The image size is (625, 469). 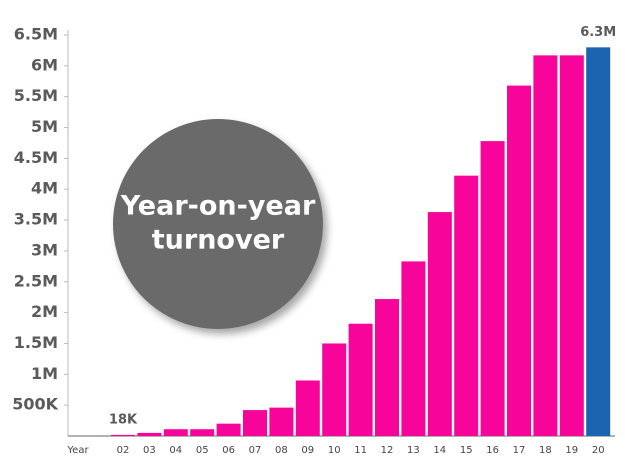 What do you see at coordinates (36, 34) in the screenshot?
I see `y-tick-label: 6.5M` at bounding box center [36, 34].